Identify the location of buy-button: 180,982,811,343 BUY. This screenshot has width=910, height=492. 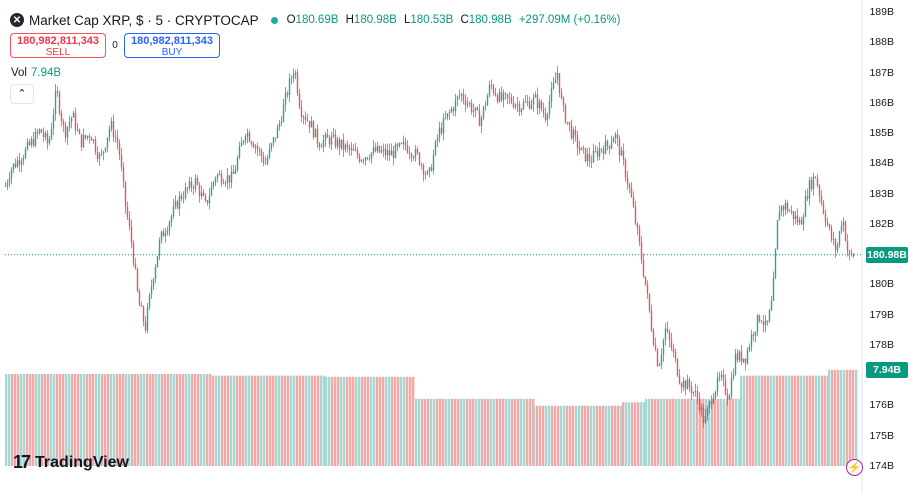
(172, 45).